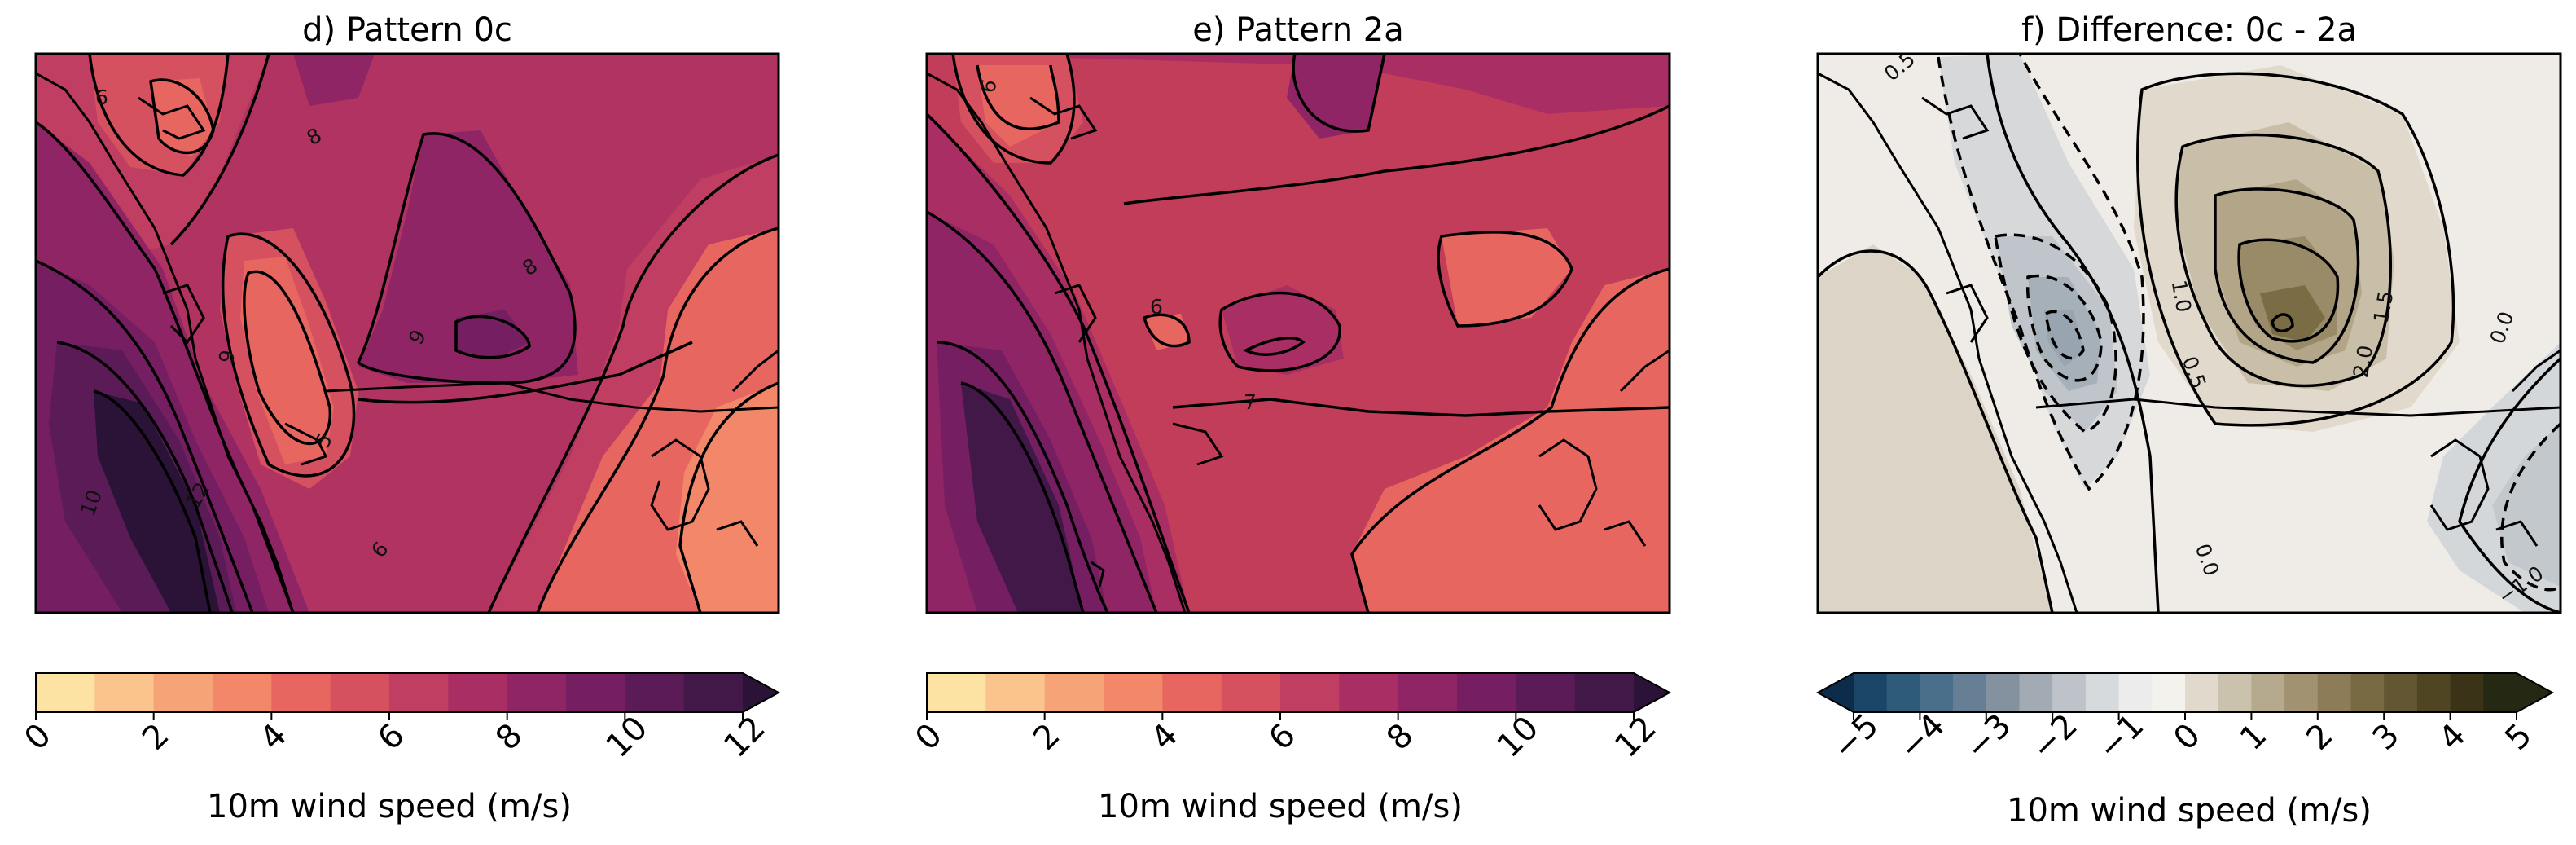 This screenshot has width=2576, height=845. I want to click on colorbar-tick-label: 12, so click(745, 737).